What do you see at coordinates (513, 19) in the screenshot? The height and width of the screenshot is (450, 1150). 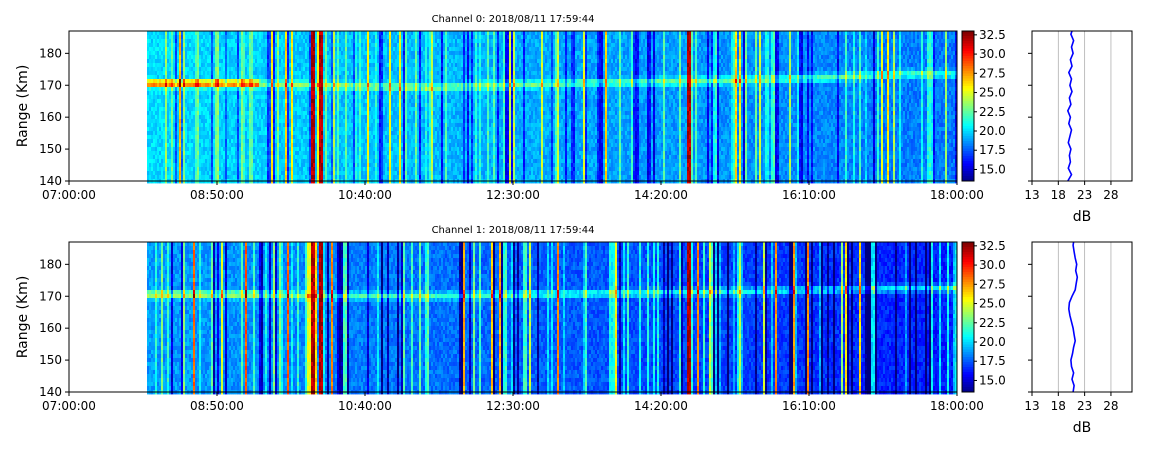 I see `channel-0-title: Channel 0: 2018/08/11 17:59:44` at bounding box center [513, 19].